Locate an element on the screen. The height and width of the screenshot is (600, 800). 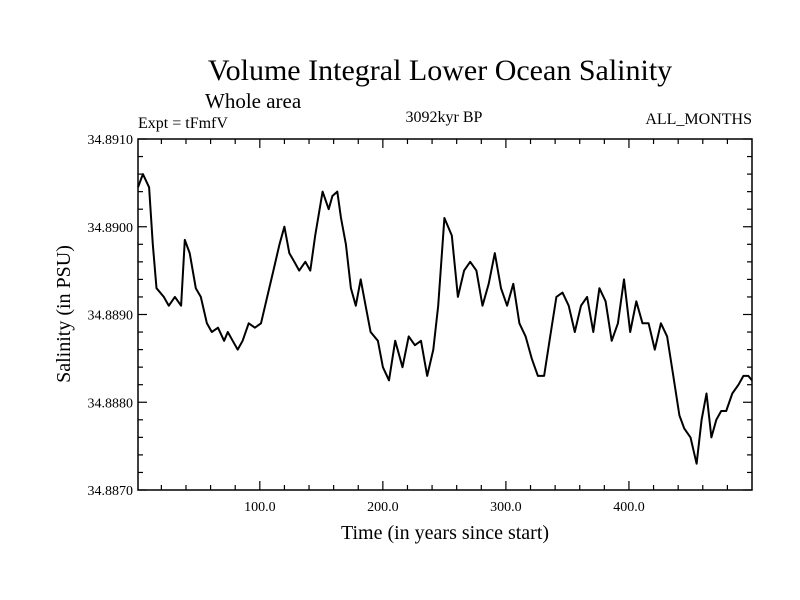
x-tick-label: 400.0 is located at coordinates (629, 507).